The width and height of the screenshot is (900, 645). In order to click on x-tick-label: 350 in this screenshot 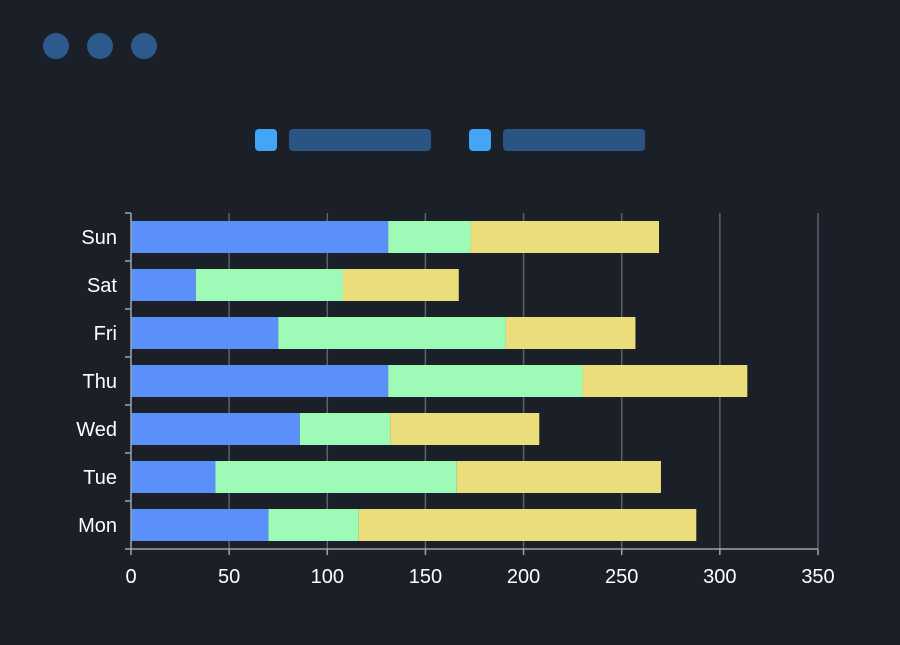, I will do `click(817, 577)`.